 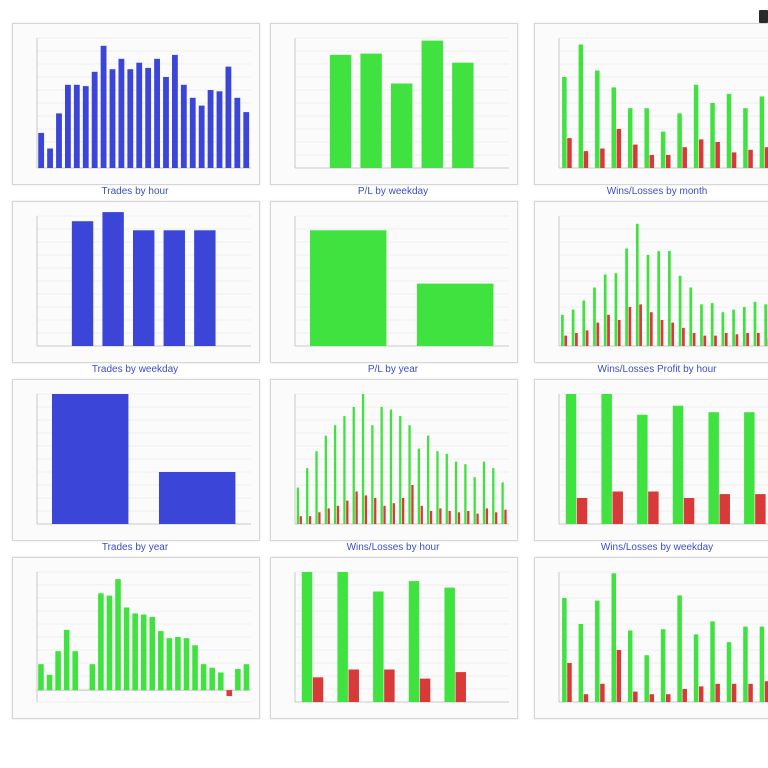 What do you see at coordinates (657, 547) in the screenshot?
I see `chart-caption: Wins/Losses by weekday` at bounding box center [657, 547].